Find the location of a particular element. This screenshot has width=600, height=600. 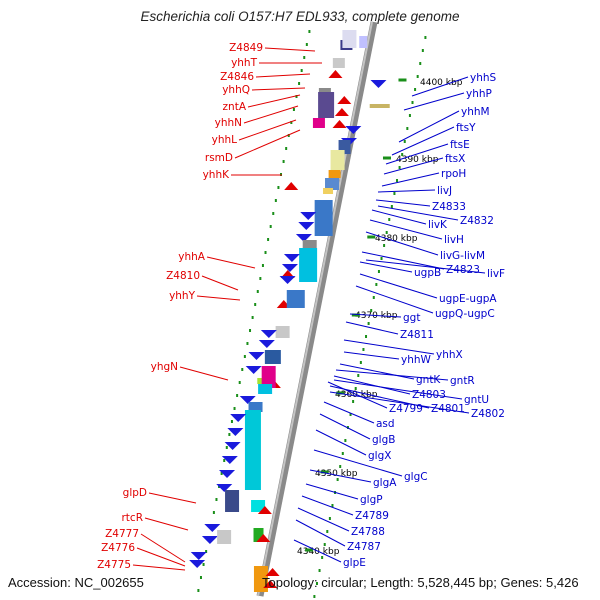

gene-label-rtcR: rtcR is located at coordinates (132, 518).